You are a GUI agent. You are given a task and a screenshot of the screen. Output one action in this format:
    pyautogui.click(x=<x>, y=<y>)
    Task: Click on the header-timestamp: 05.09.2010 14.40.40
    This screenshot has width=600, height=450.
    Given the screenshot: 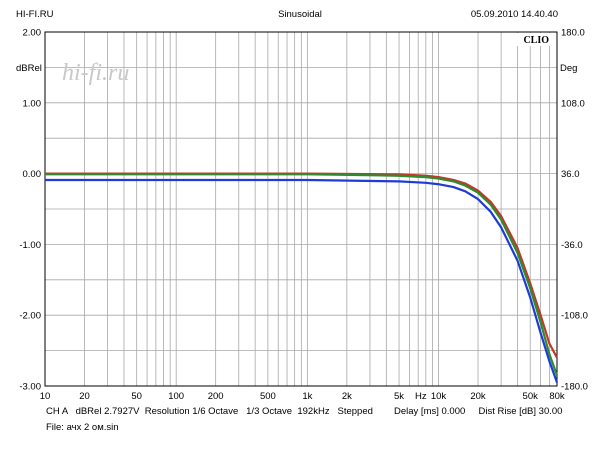 What is the action you would take?
    pyautogui.click(x=514, y=14)
    